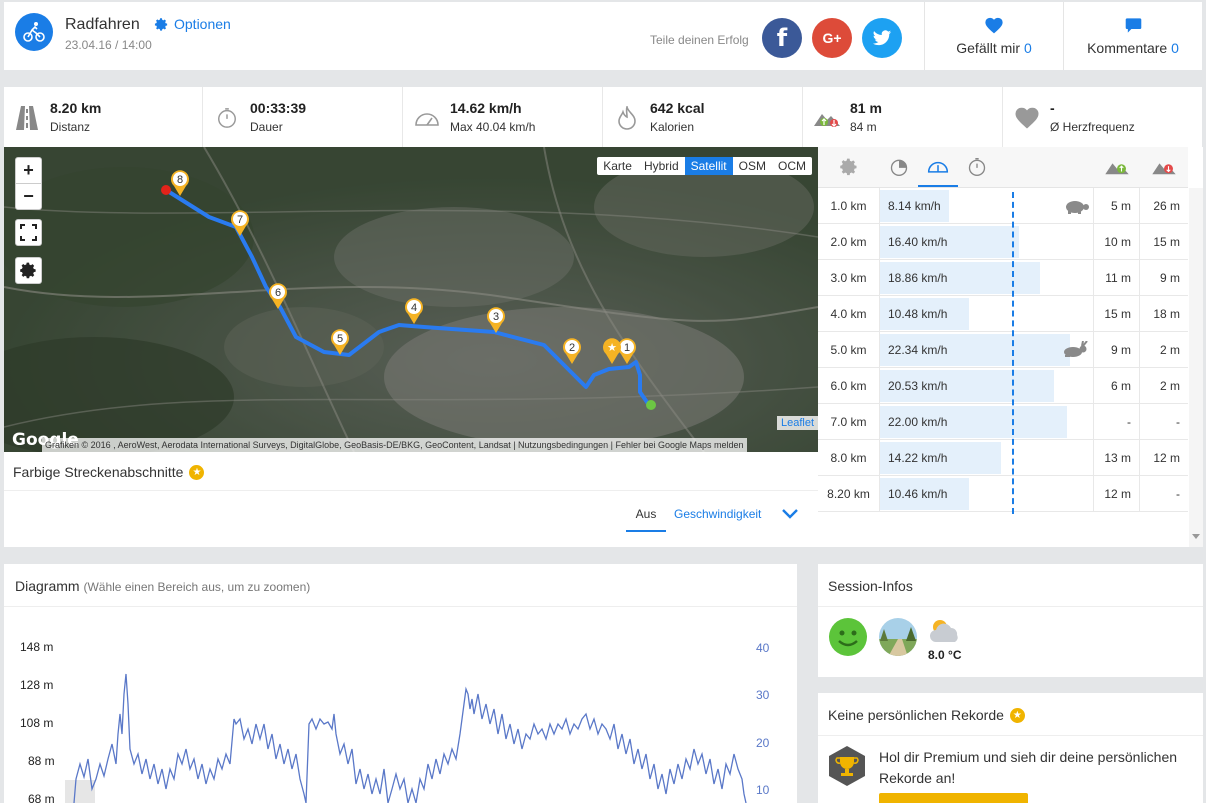 The image size is (1206, 803). I want to click on stat-value: 00:33:39, so click(278, 108).